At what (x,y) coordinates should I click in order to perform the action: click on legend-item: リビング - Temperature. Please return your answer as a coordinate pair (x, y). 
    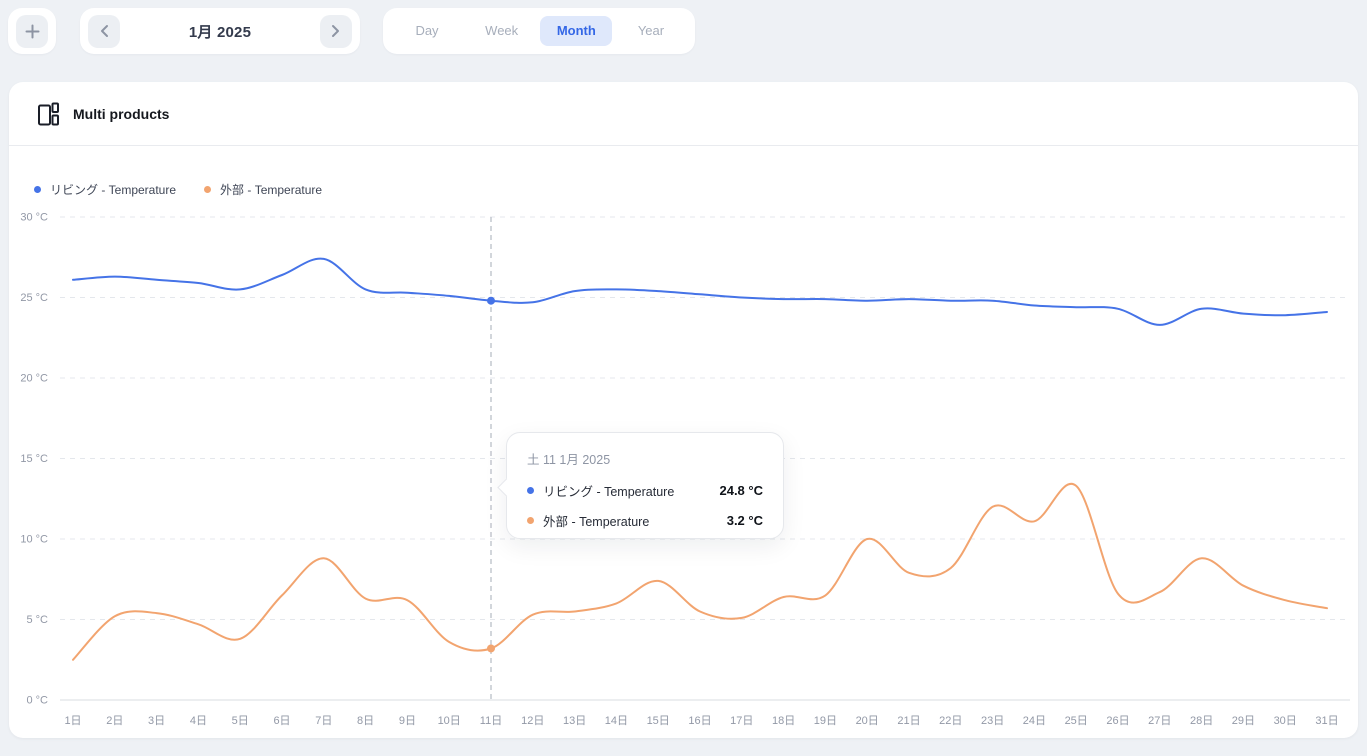
    Looking at the image, I should click on (105, 189).